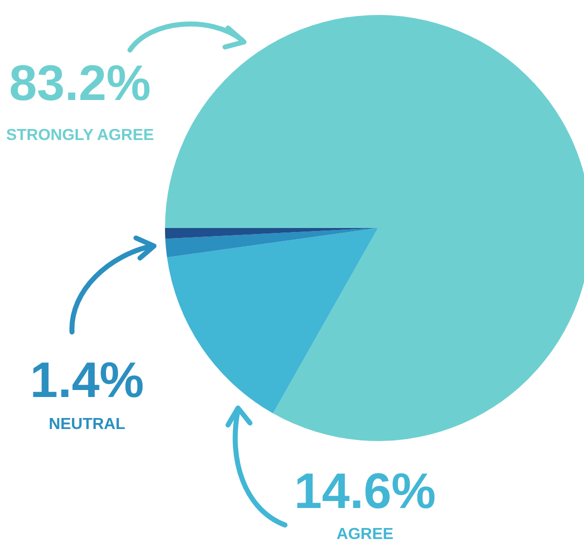 The image size is (584, 548). What do you see at coordinates (80, 83) in the screenshot?
I see `data-label: 83.2%` at bounding box center [80, 83].